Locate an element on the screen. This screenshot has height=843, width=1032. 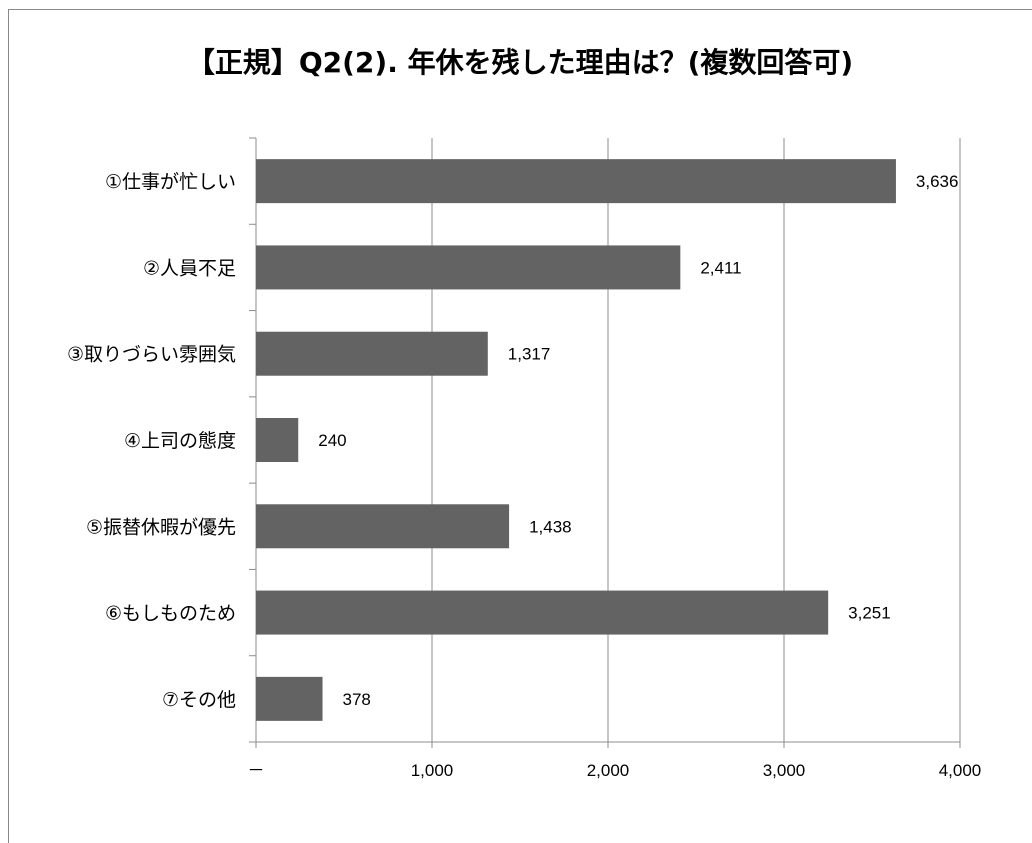
x-tick-label-3000: 3,000 is located at coordinates (784, 770).